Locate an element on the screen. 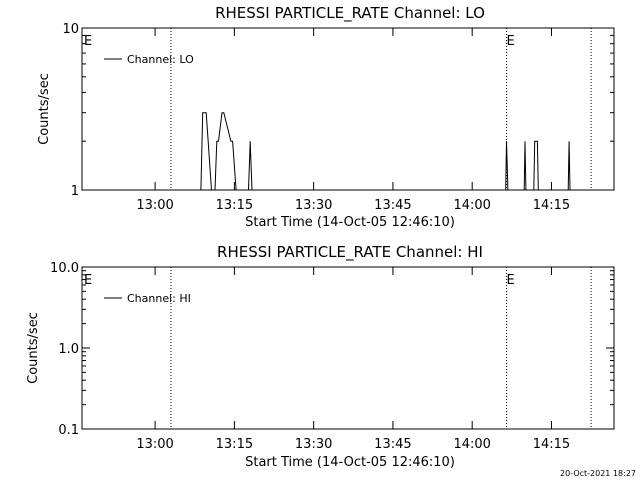 The width and height of the screenshot is (640, 480). x-axis-label-hi: Start Time (14-Oct-05 12:46:10) is located at coordinates (350, 462).